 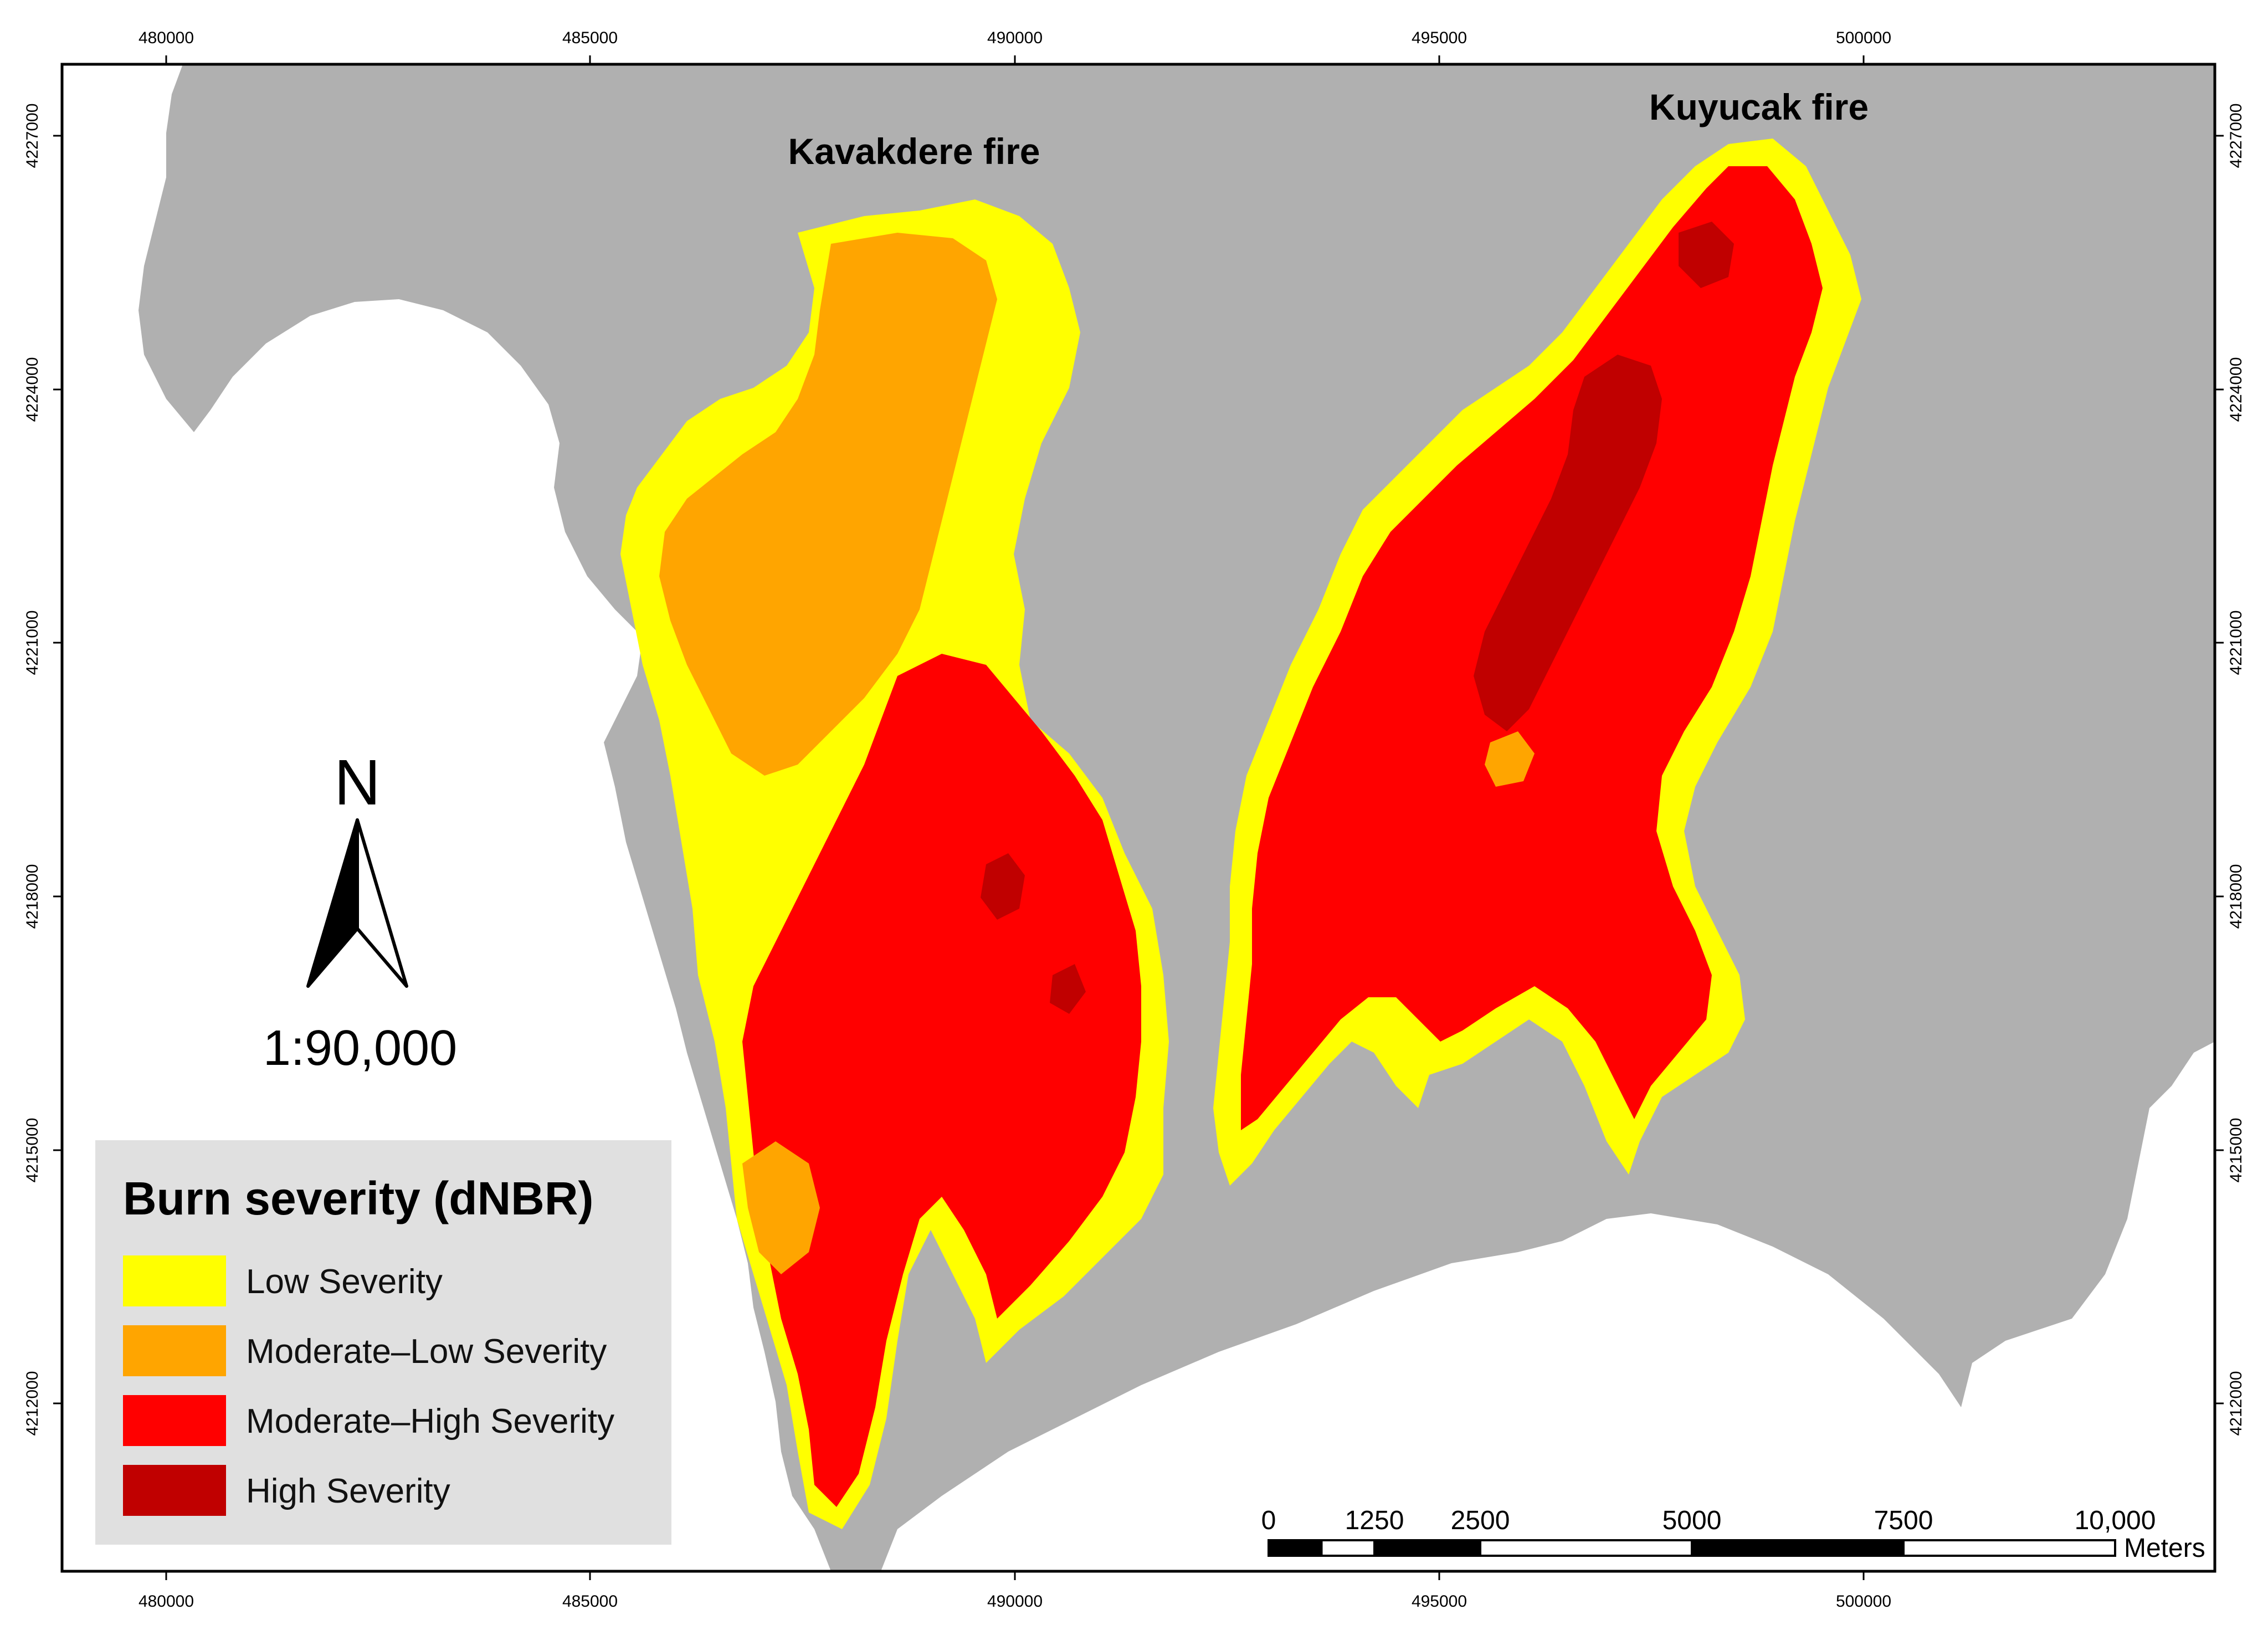 I want to click on x-tick-label-bottom: 480000, so click(x=166, y=1601).